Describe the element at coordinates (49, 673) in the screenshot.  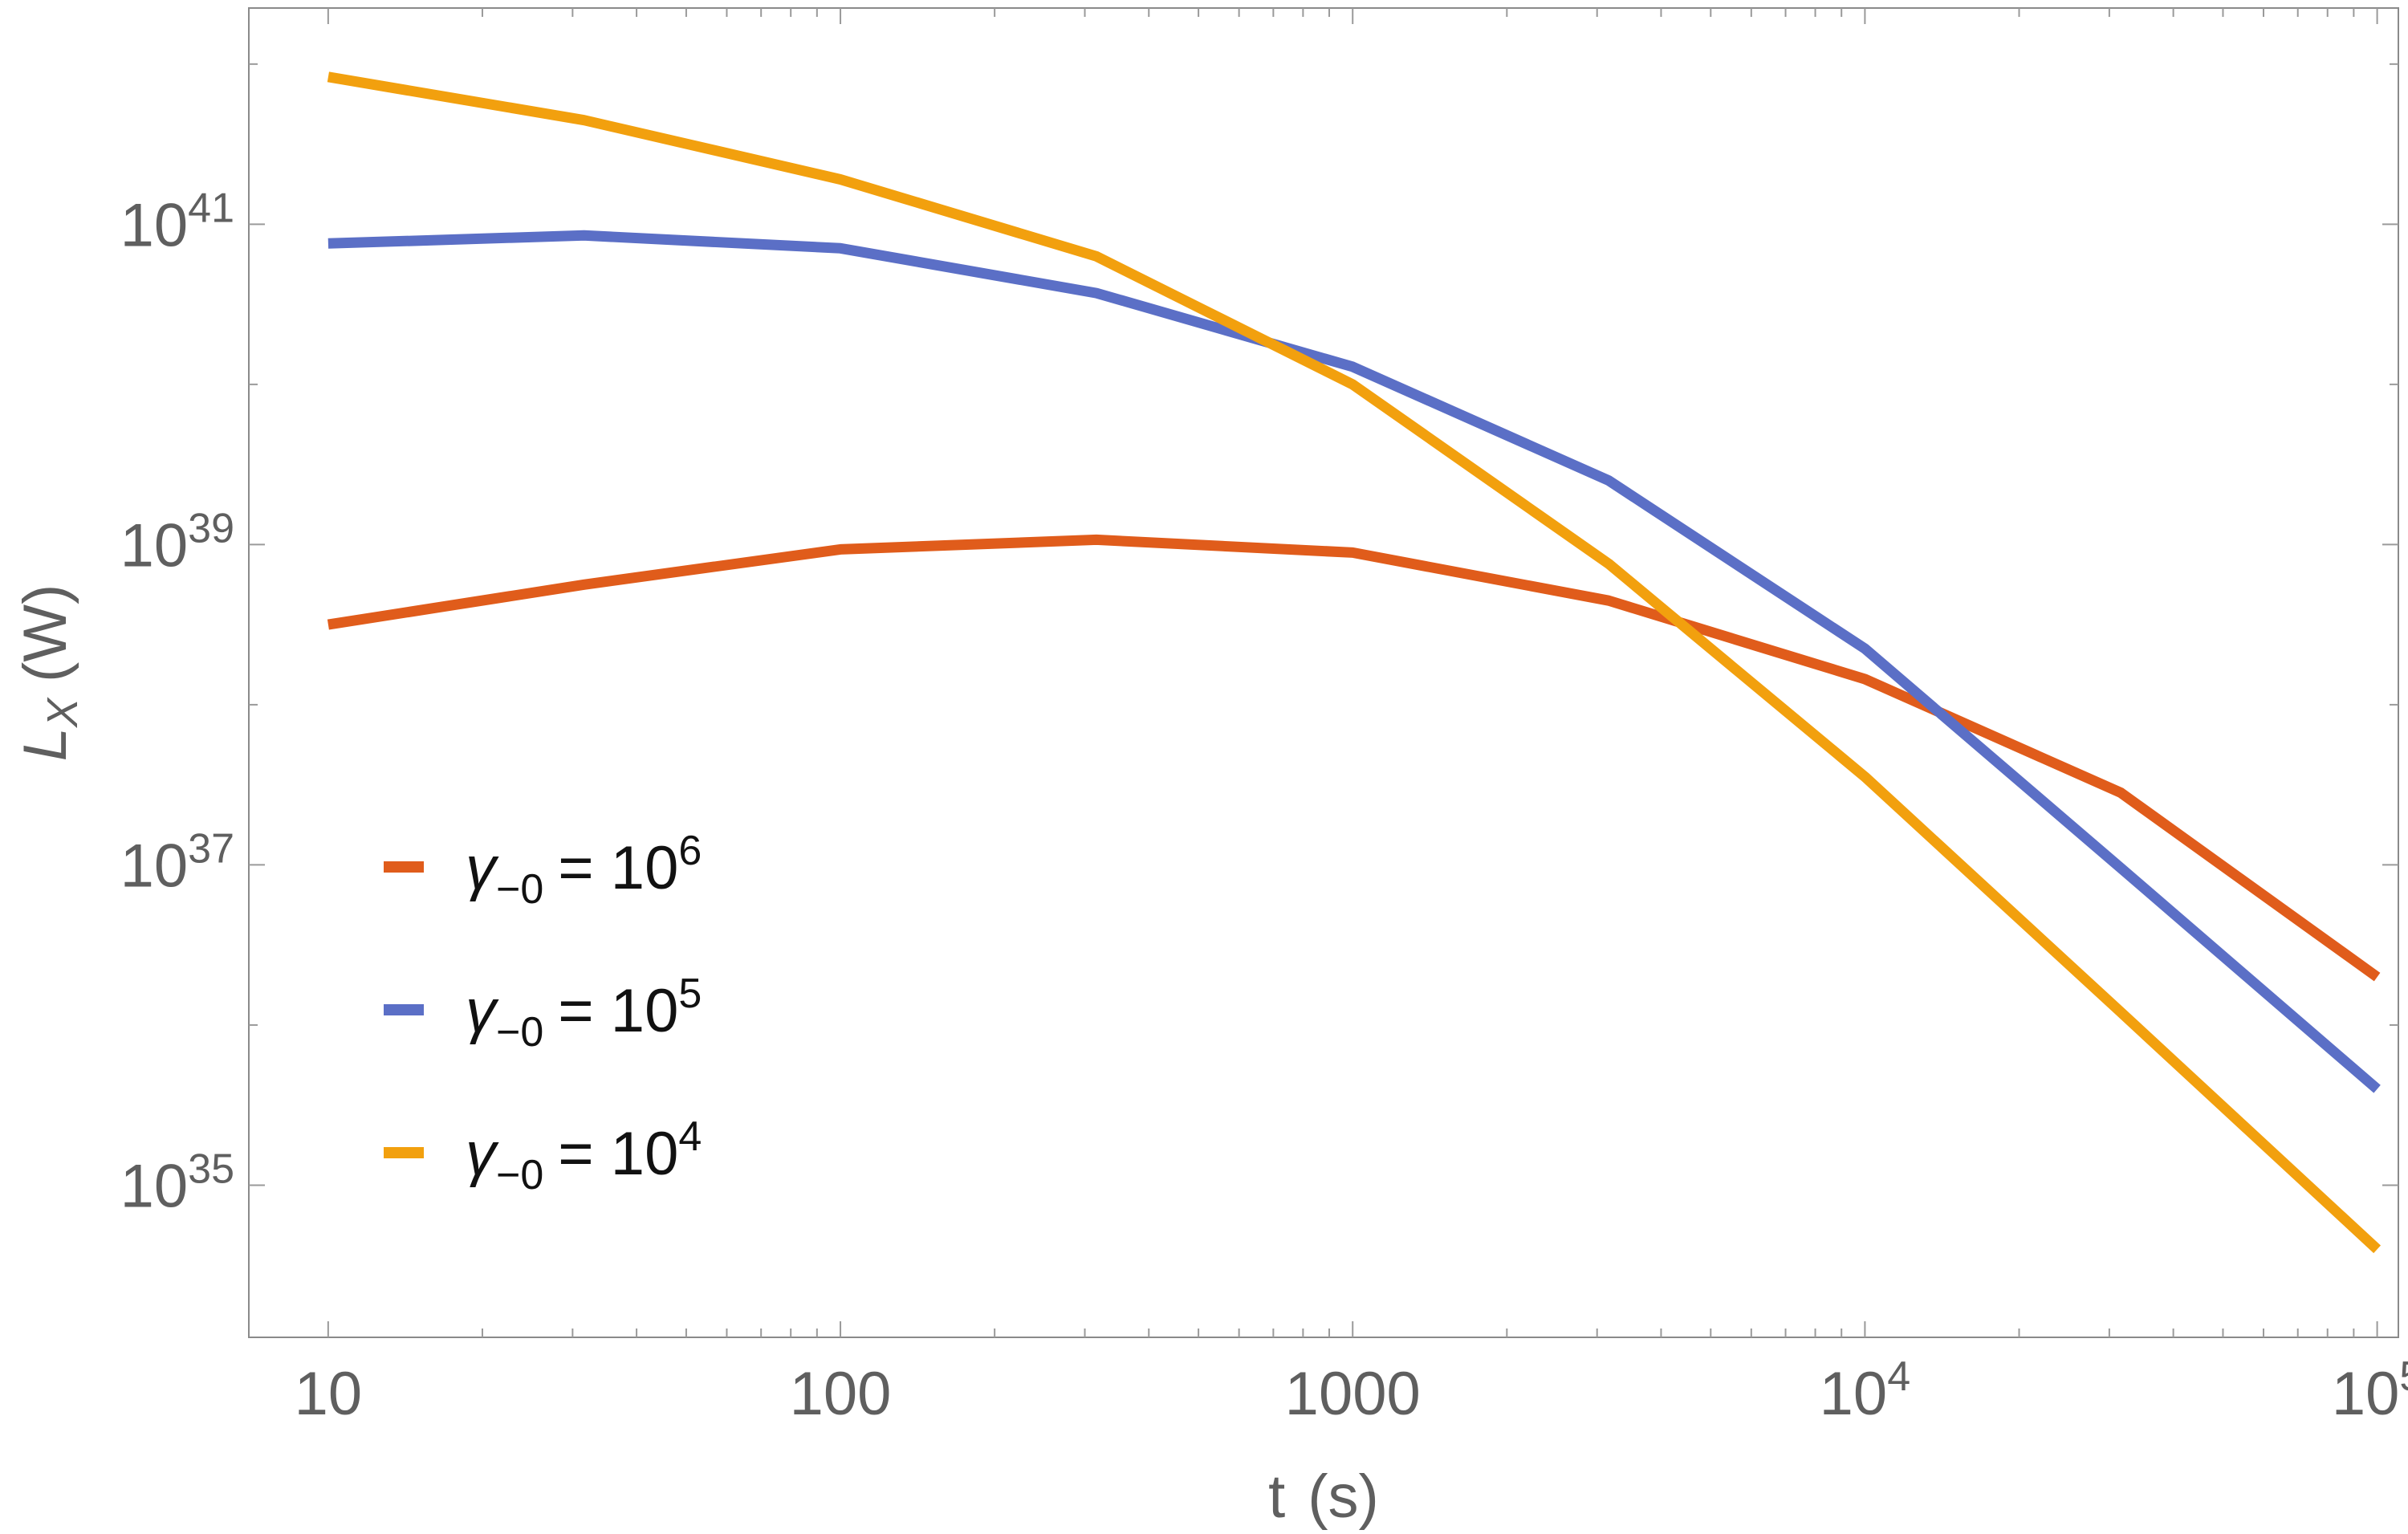
I see `y-axis-label: LX(W)` at that location.